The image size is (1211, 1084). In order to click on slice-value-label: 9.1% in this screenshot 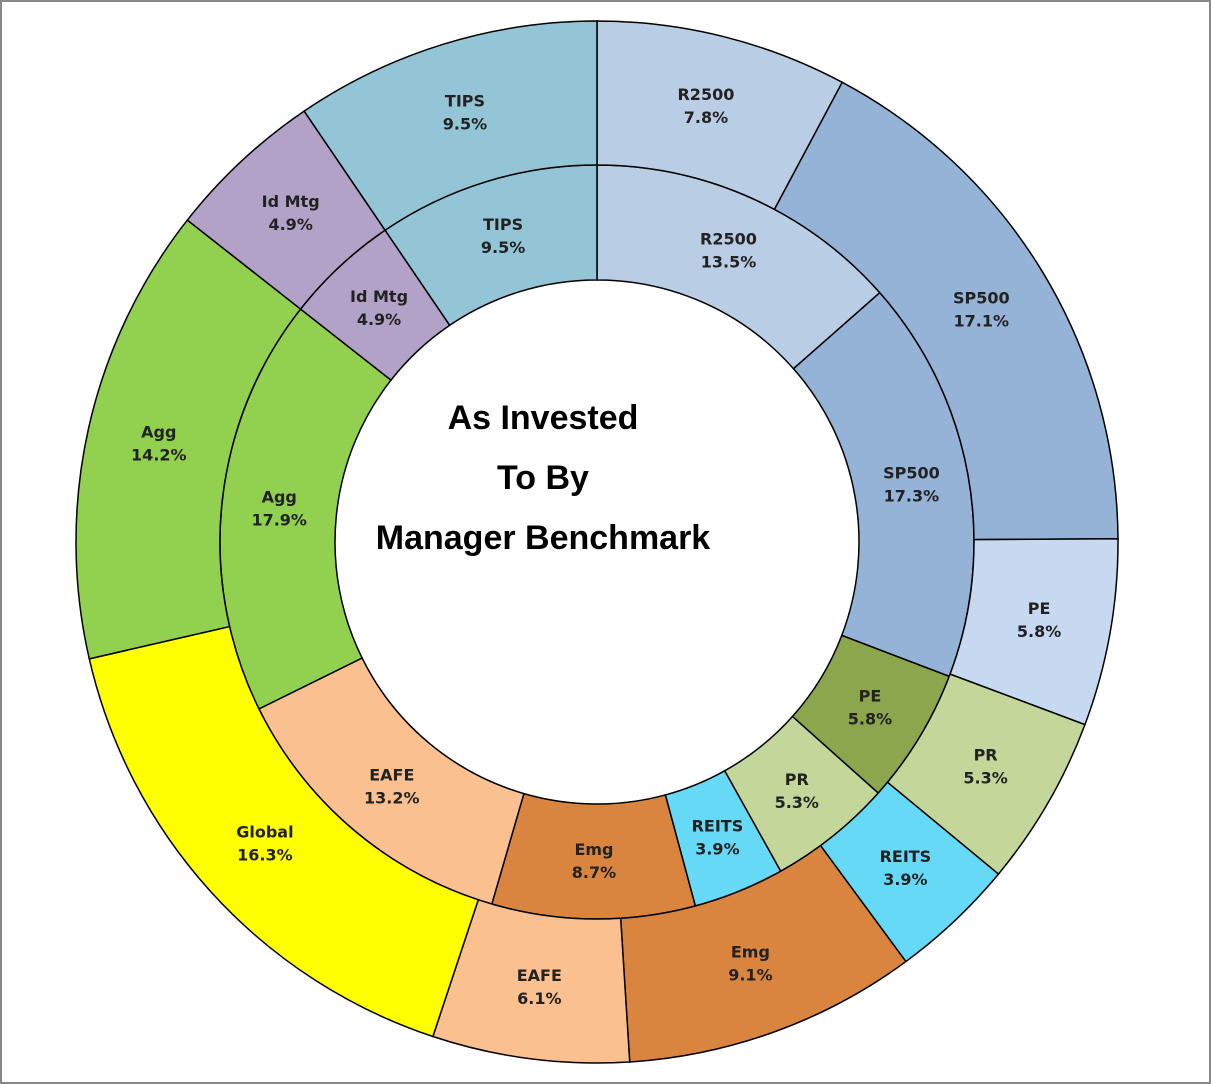, I will do `click(750, 974)`.